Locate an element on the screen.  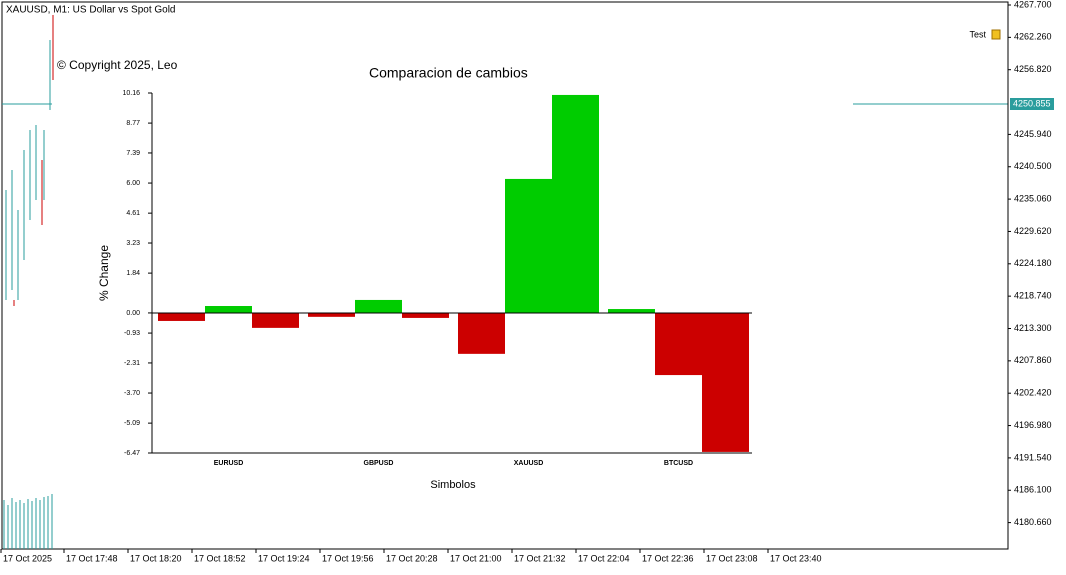
price-label: 4267.700 is located at coordinates (1033, 4).